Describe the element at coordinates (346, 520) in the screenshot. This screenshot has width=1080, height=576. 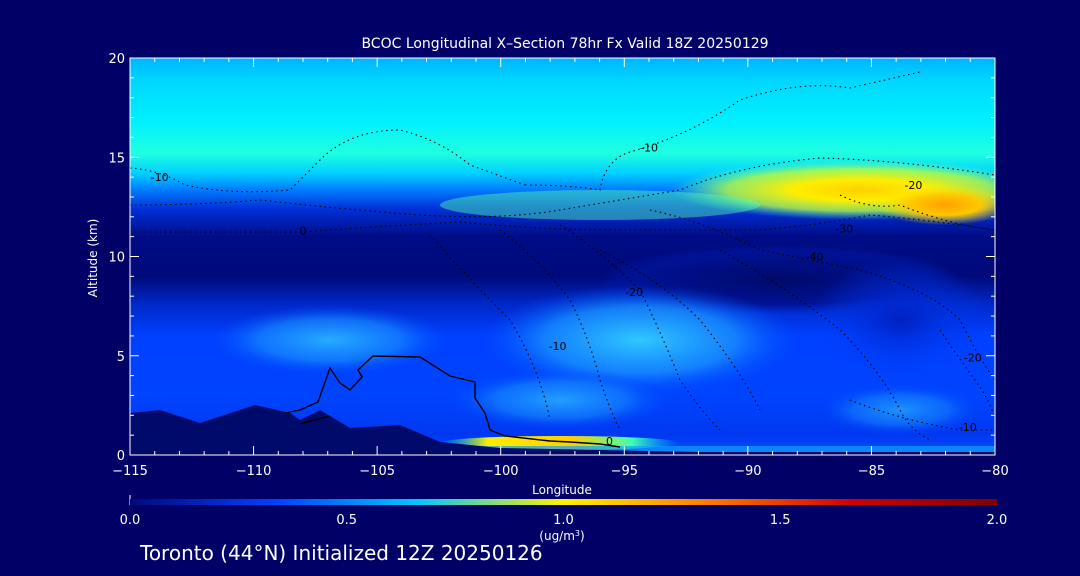
I see `colorbar-tick-label: 0.5` at that location.